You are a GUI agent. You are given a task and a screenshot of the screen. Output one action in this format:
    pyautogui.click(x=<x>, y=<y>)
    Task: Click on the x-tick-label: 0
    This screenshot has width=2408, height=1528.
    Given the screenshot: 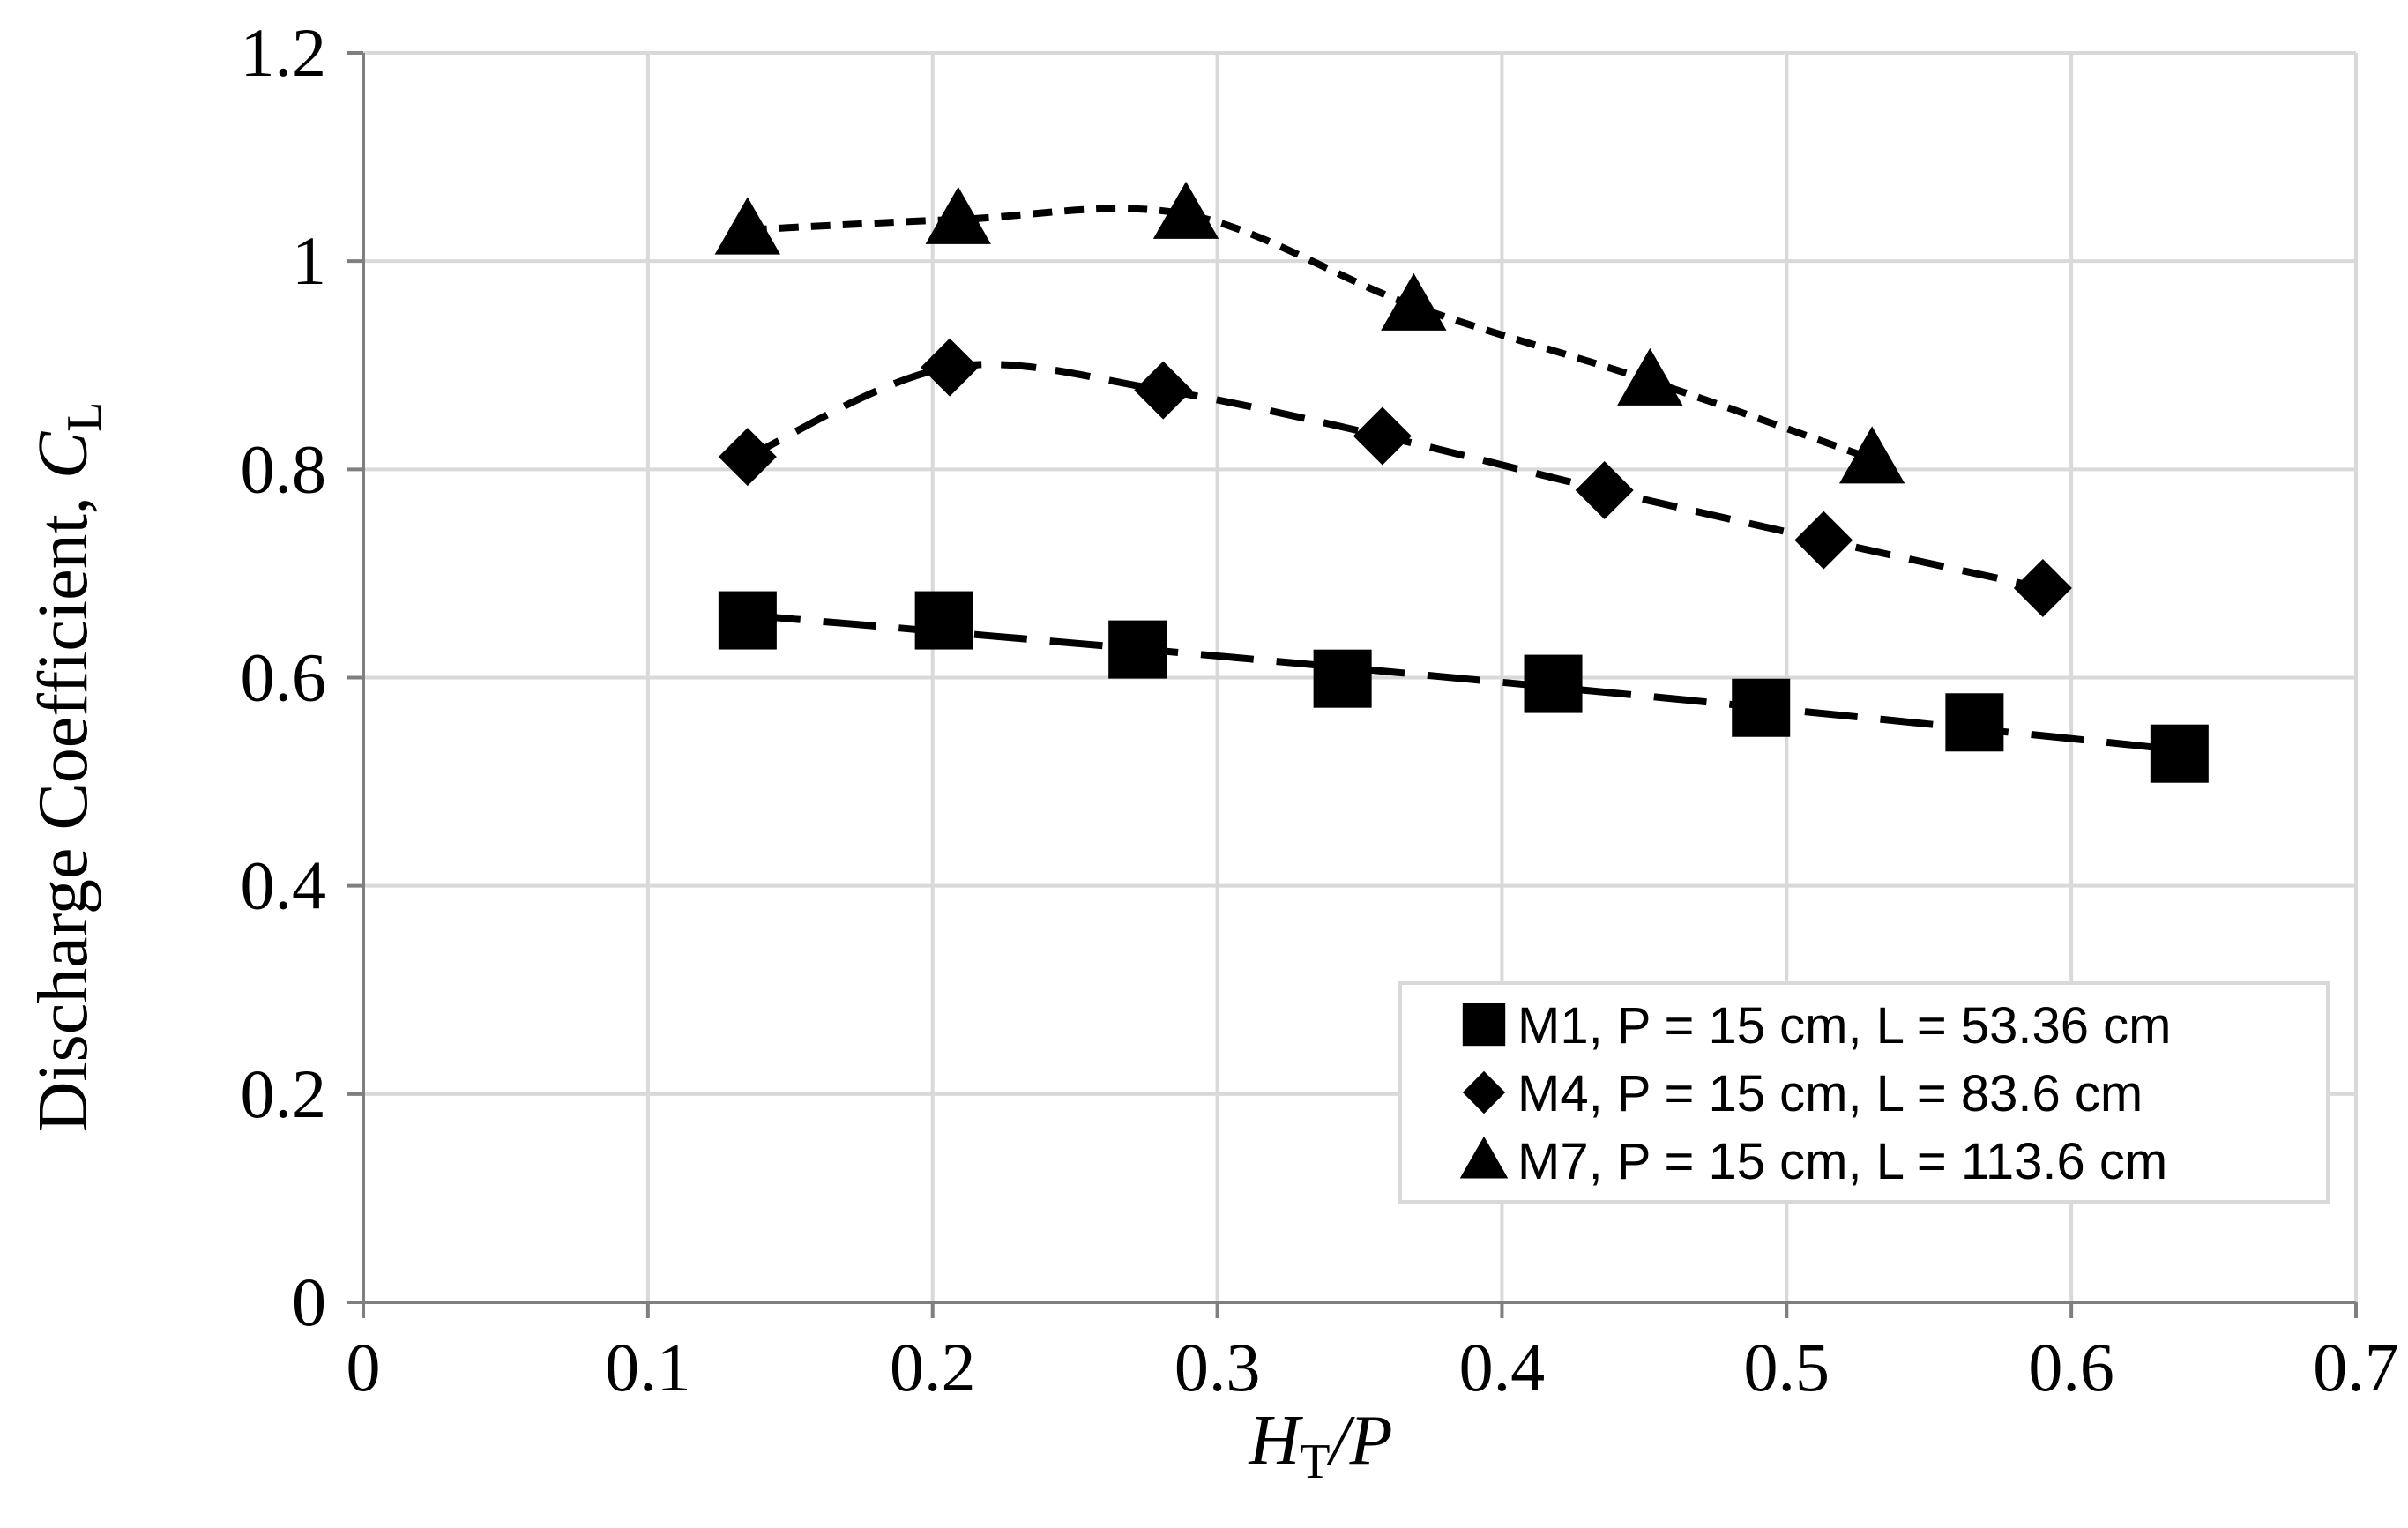 What is the action you would take?
    pyautogui.click(x=364, y=1367)
    